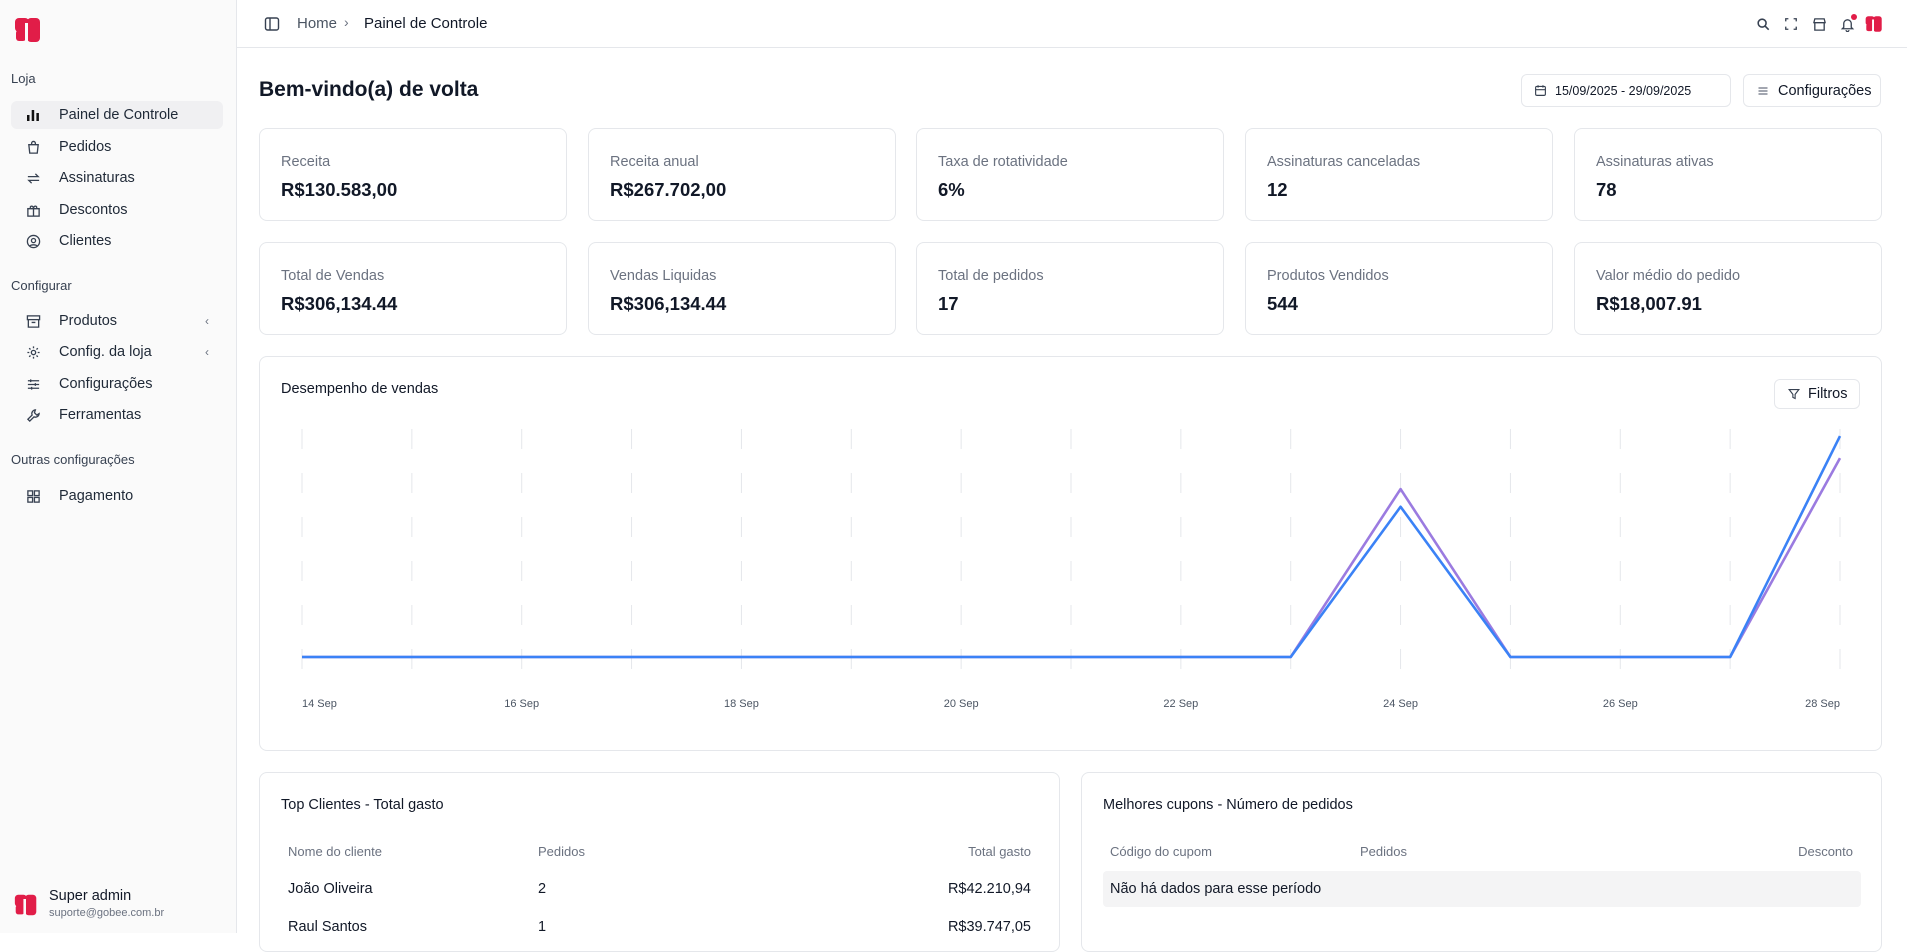  Describe the element at coordinates (317, 23) in the screenshot. I see `breadcrumb-home: Home` at that location.